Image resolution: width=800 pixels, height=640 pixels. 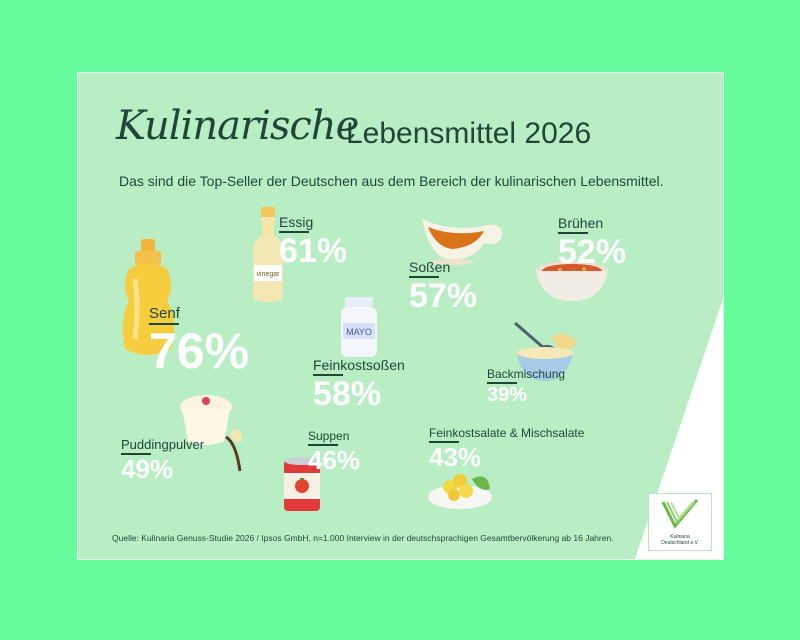 I want to click on item-essig: Essig 61%, so click(x=313, y=241).